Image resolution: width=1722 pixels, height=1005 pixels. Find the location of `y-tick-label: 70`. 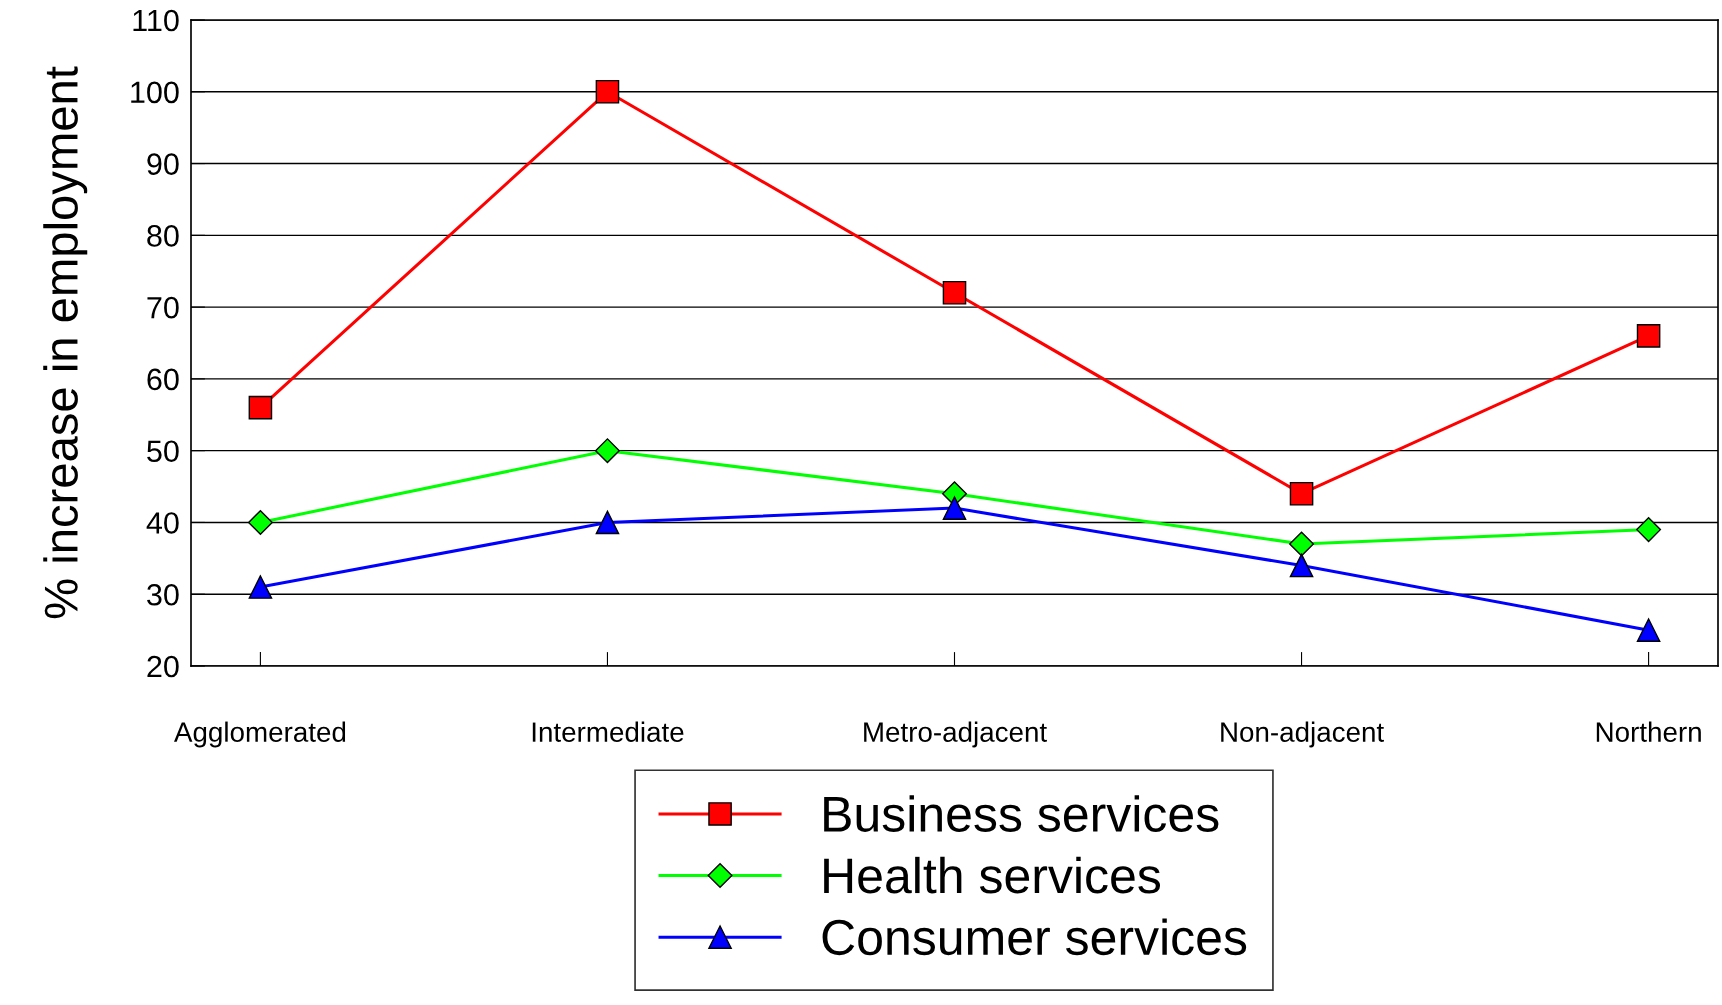

y-tick-label: 70 is located at coordinates (163, 307).